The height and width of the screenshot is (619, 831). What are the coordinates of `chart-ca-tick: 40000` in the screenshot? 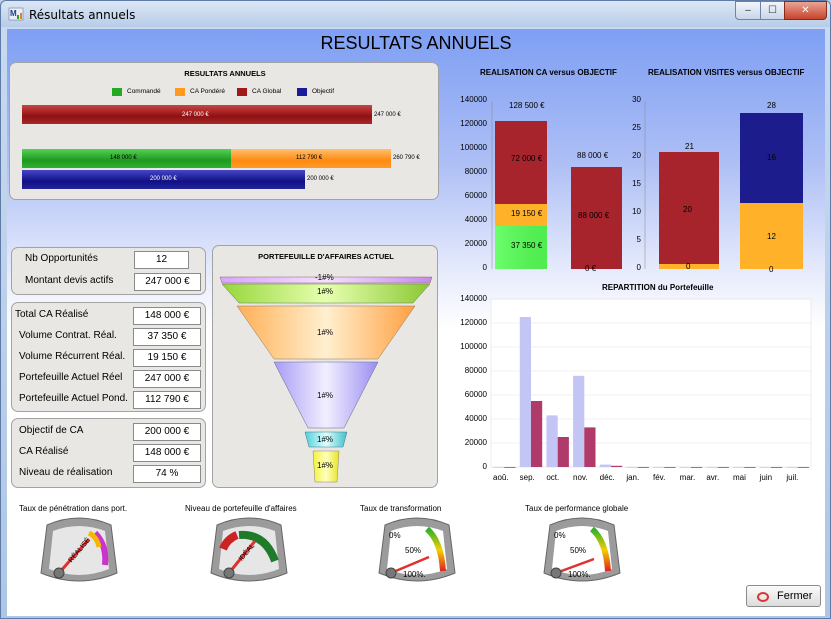 It's located at (475, 219).